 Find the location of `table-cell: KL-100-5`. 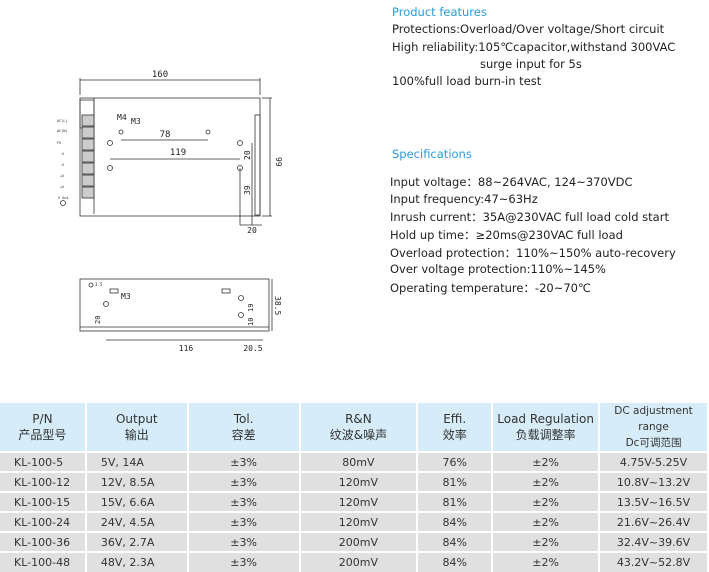

table-cell: KL-100-5 is located at coordinates (43, 461).